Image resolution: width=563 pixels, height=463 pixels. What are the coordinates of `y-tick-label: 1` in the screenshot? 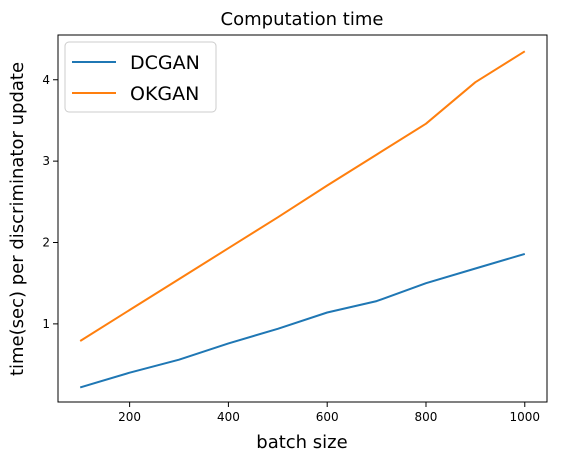 It's located at (46, 324).